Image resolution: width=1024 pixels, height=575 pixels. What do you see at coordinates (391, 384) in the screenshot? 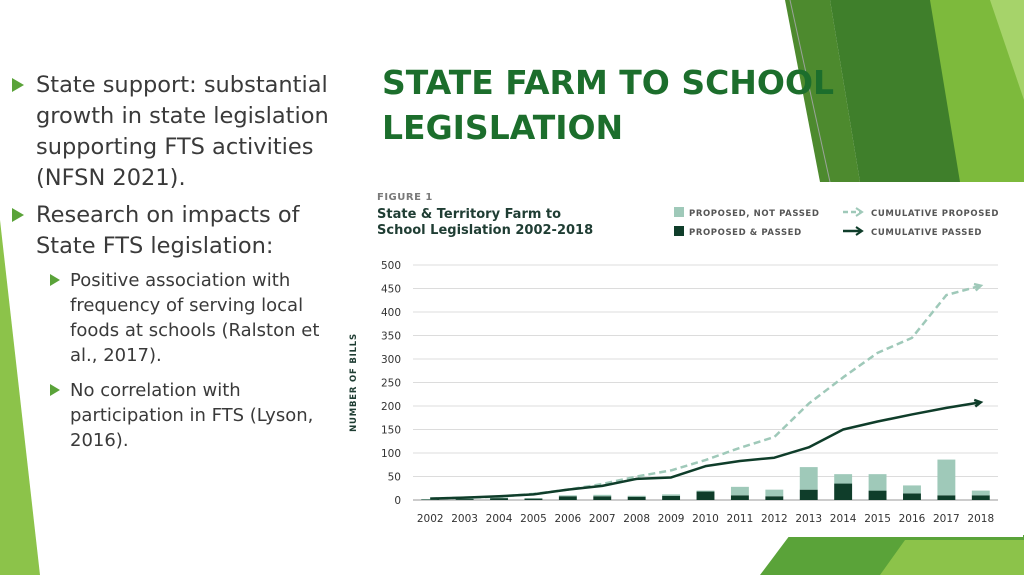
I see `y-tick-label-250: 250` at bounding box center [391, 384].